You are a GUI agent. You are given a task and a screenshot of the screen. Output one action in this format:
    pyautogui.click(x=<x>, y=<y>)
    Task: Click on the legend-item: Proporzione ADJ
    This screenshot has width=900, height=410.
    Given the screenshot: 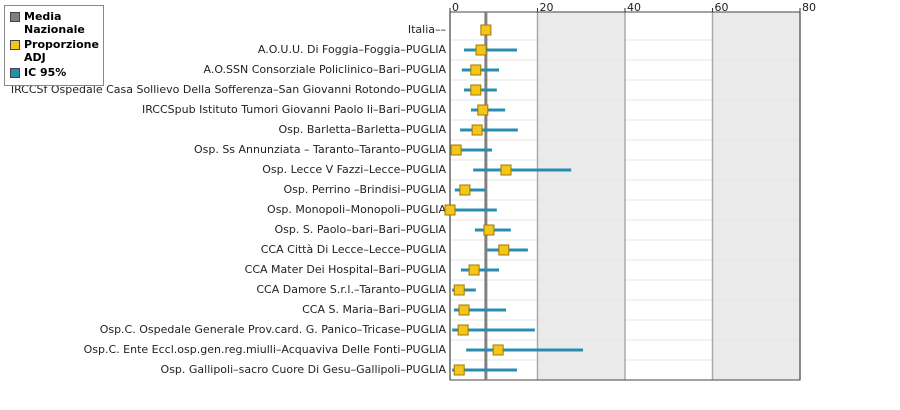 What is the action you would take?
    pyautogui.click(x=54, y=51)
    